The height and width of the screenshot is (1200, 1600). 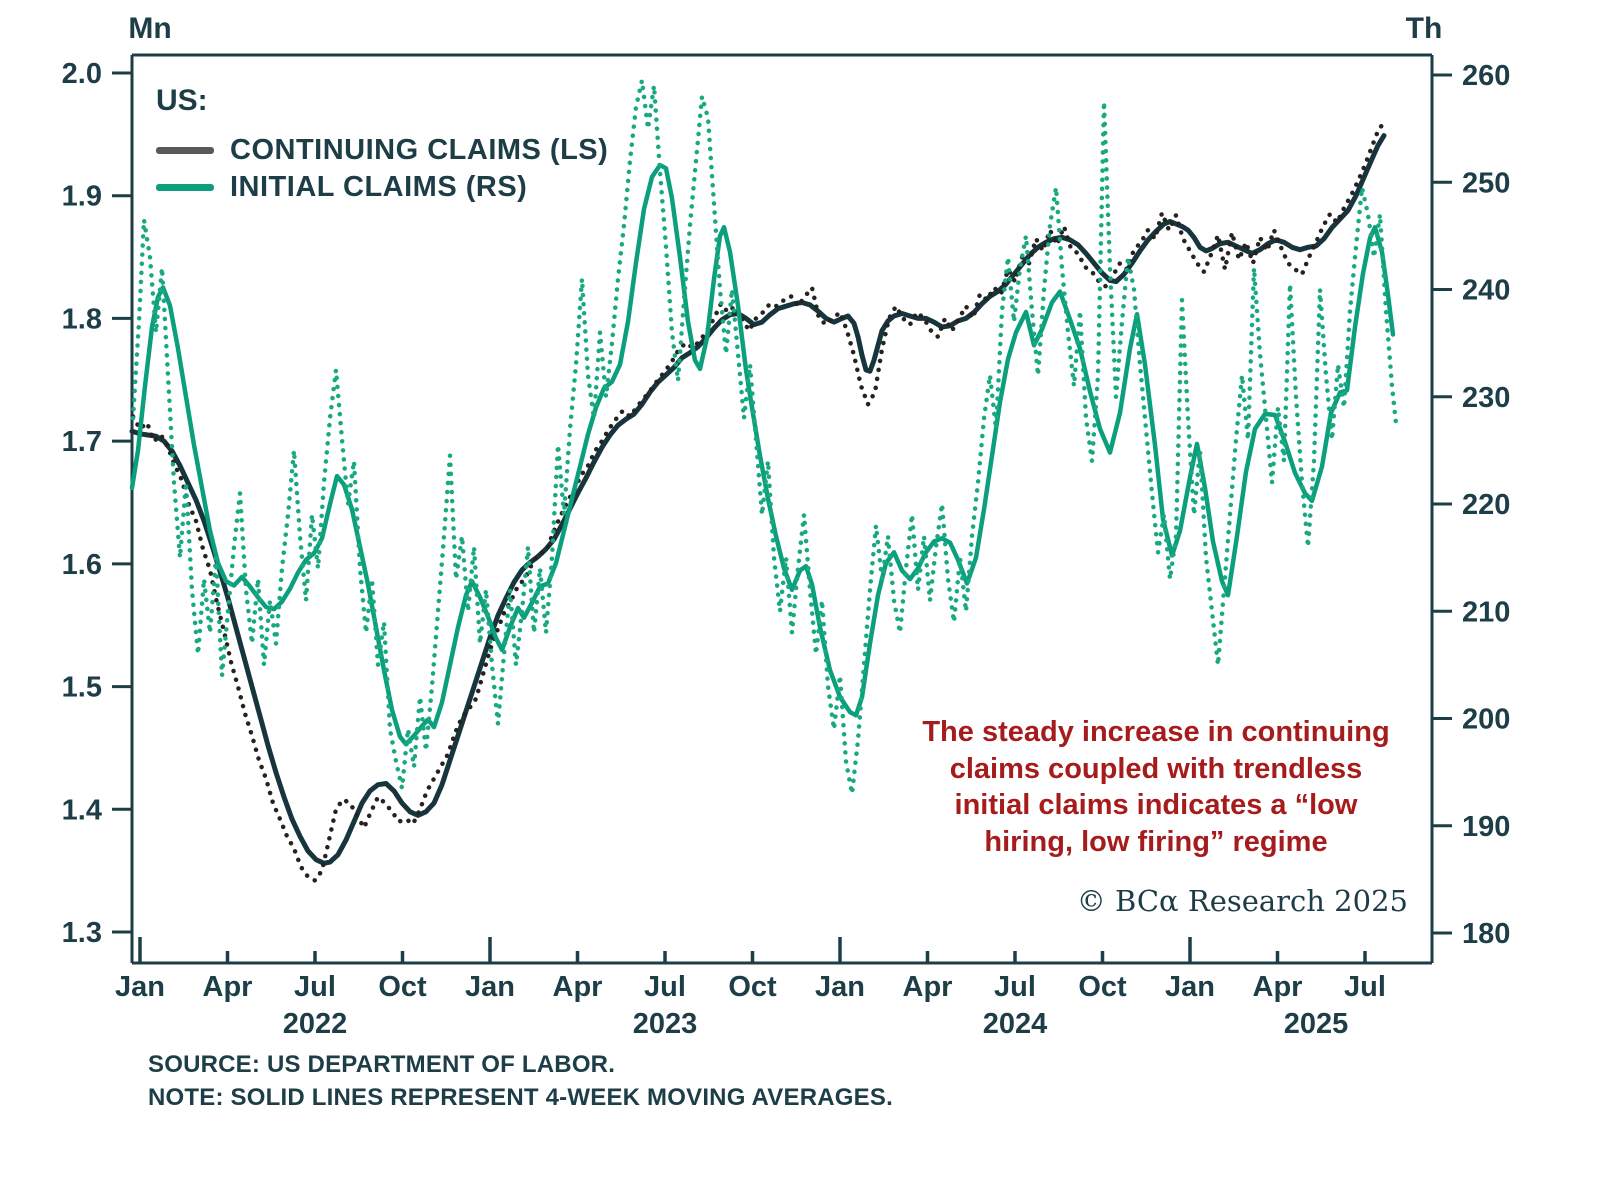 I want to click on copyright-notice: © BCα Research 2025, so click(x=1242, y=901).